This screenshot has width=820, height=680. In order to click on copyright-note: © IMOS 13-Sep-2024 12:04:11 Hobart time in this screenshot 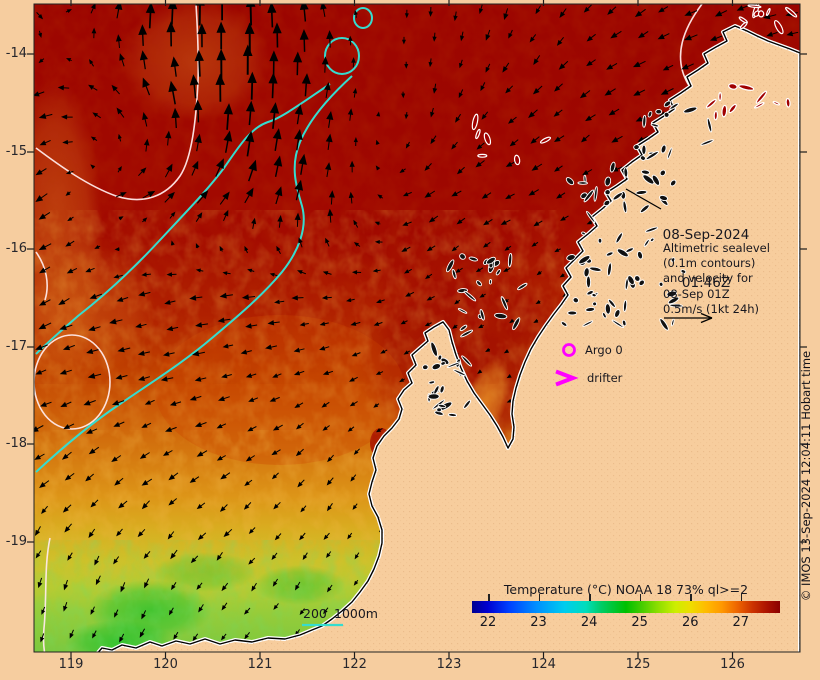, I will do `click(806, 476)`.